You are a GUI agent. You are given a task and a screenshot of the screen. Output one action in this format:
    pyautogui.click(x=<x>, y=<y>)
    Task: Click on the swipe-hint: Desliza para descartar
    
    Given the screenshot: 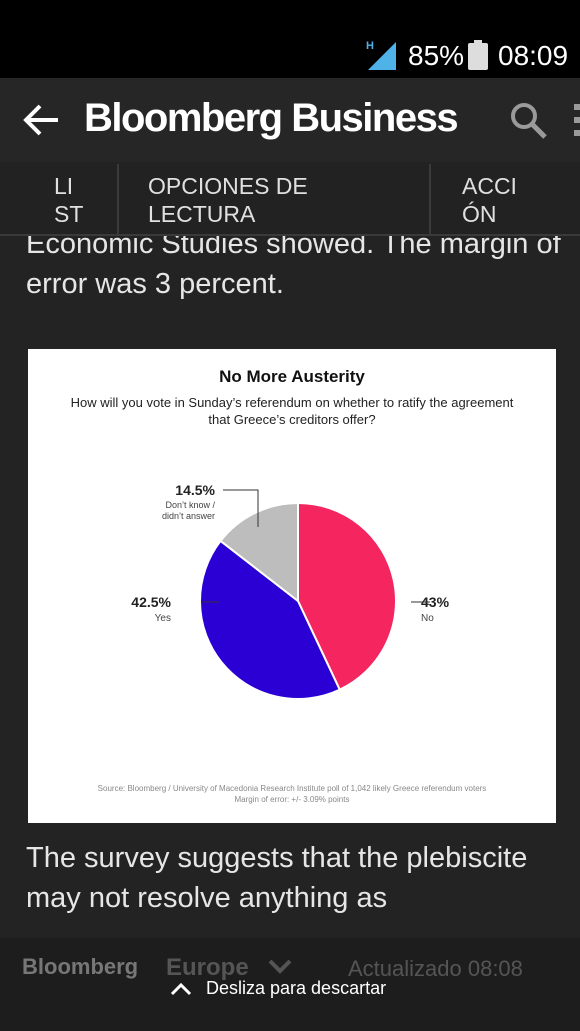 What is the action you would take?
    pyautogui.click(x=296, y=988)
    